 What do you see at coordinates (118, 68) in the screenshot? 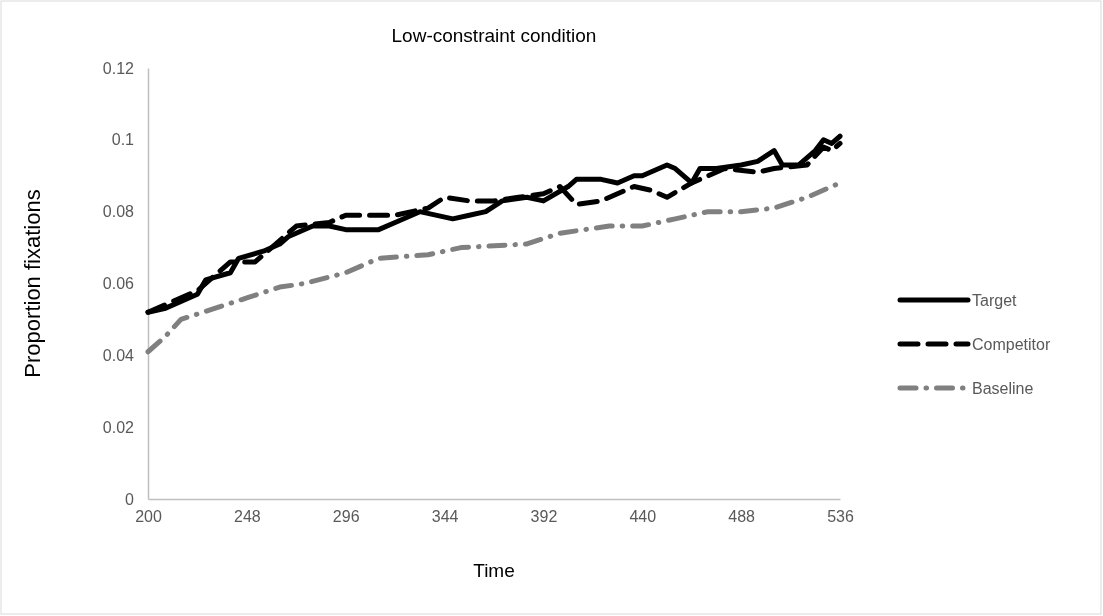
I see `y-tick-label: 0.12` at bounding box center [118, 68].